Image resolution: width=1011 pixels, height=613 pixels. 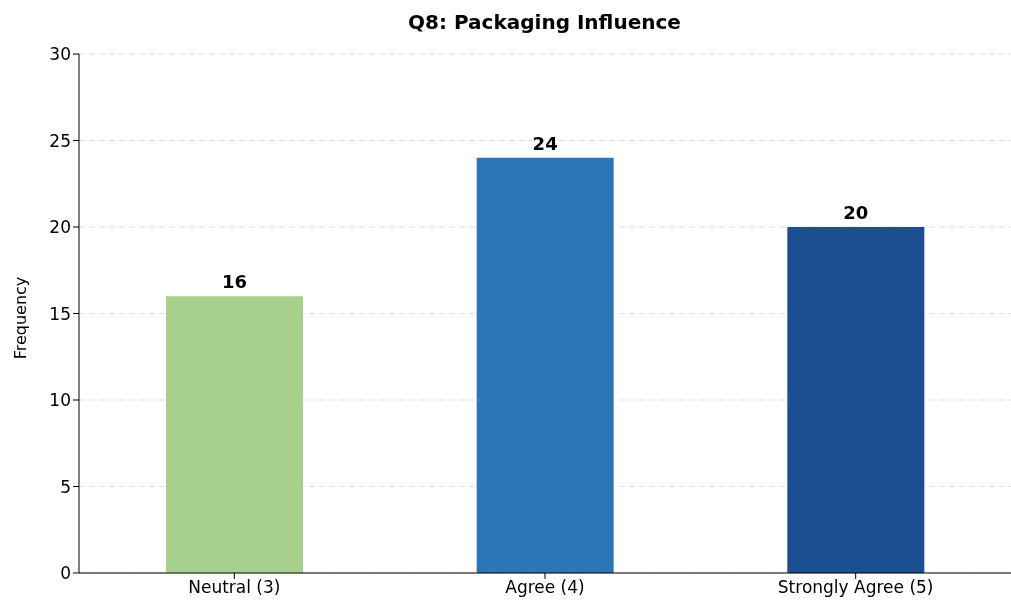 I want to click on y-tick-label: 10, so click(x=60, y=400).